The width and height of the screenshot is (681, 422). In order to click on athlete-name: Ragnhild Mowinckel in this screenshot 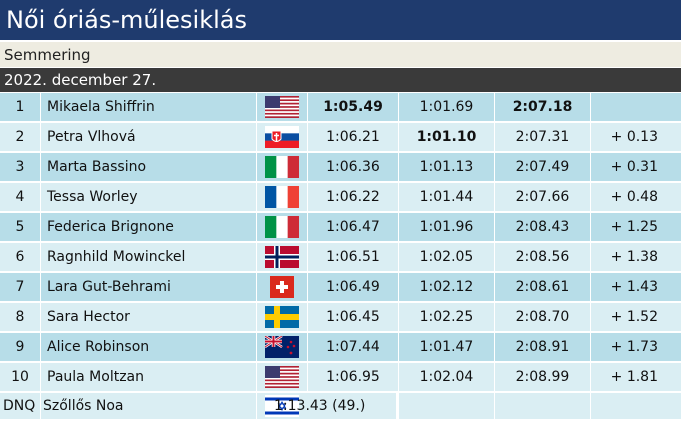, I will do `click(148, 257)`.